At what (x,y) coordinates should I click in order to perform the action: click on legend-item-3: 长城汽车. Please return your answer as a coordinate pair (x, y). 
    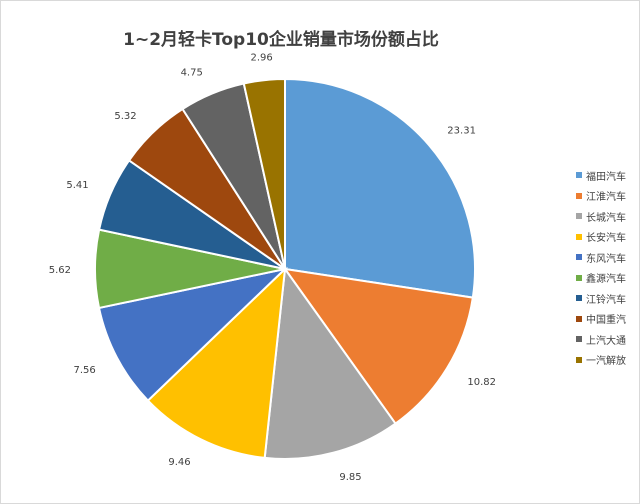
    Looking at the image, I should click on (607, 216).